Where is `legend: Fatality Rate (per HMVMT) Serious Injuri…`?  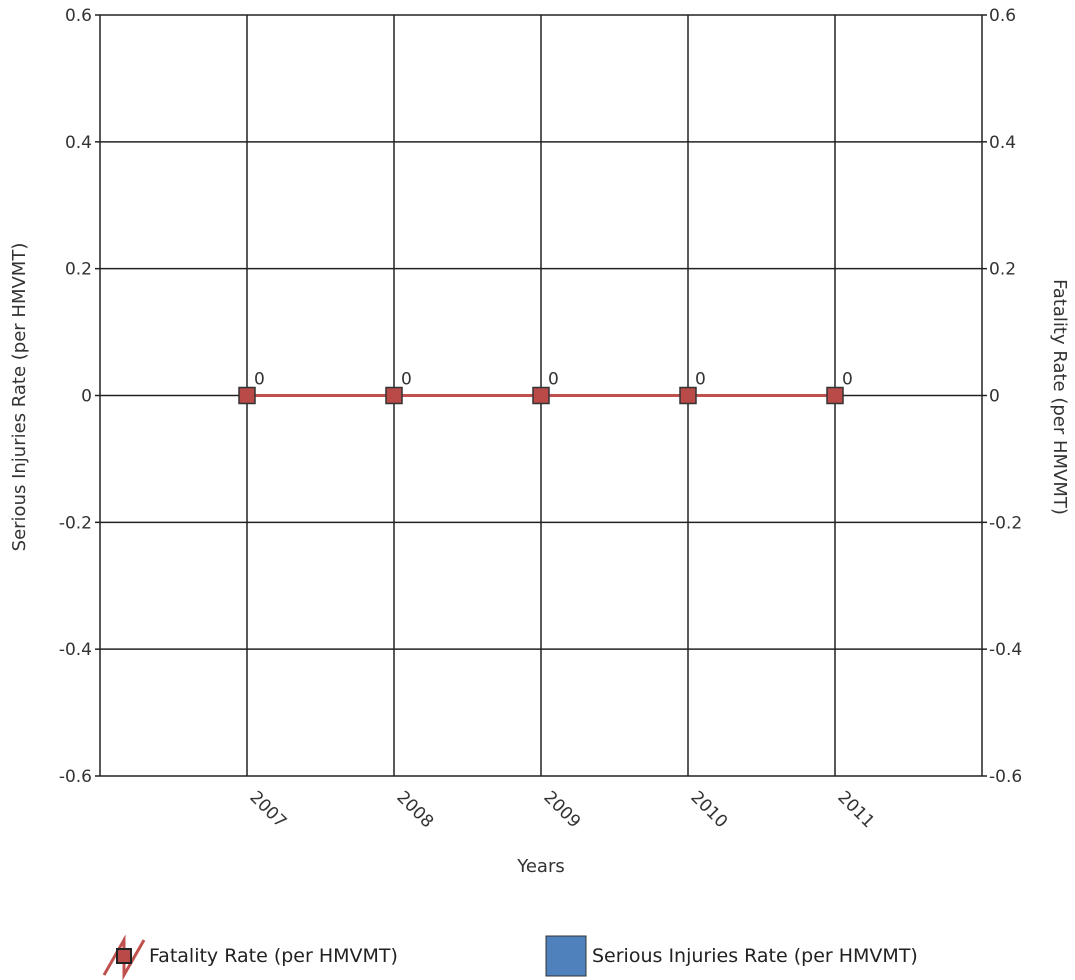 legend: Fatality Rate (per HMVMT) Serious Injuri… is located at coordinates (510, 957).